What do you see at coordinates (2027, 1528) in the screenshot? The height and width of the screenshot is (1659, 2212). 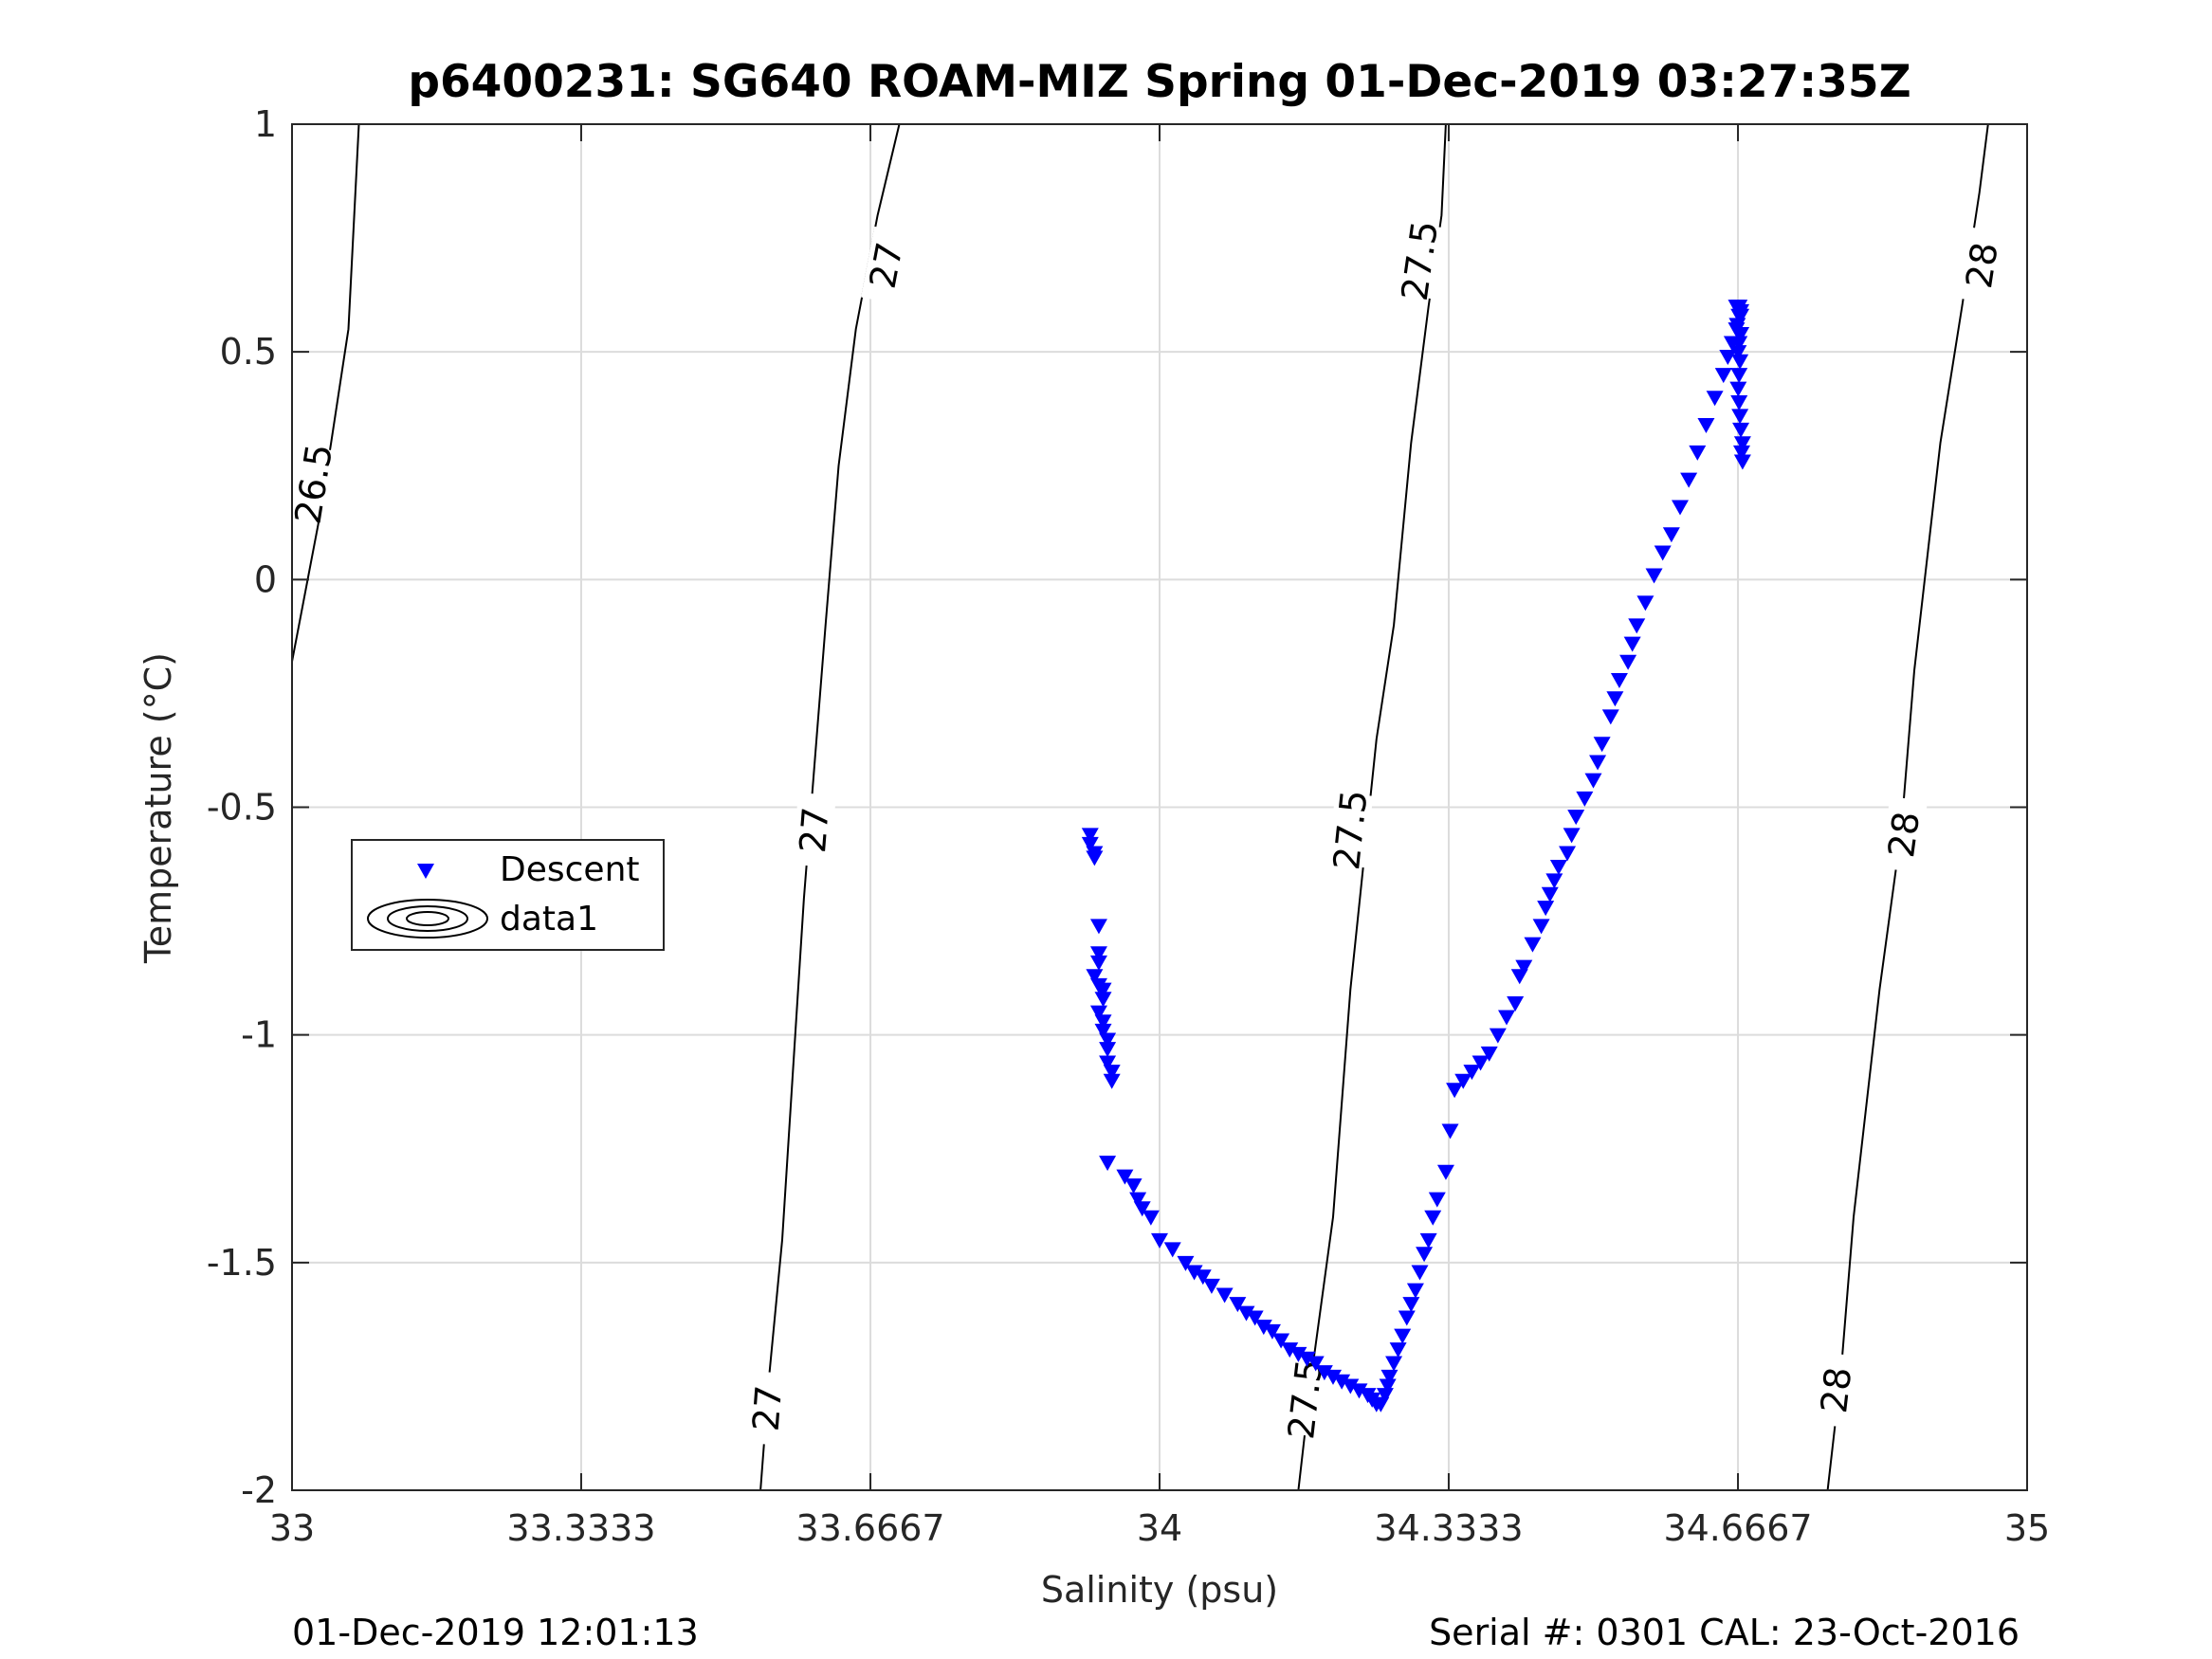 I see `x-tick-label: 35` at bounding box center [2027, 1528].